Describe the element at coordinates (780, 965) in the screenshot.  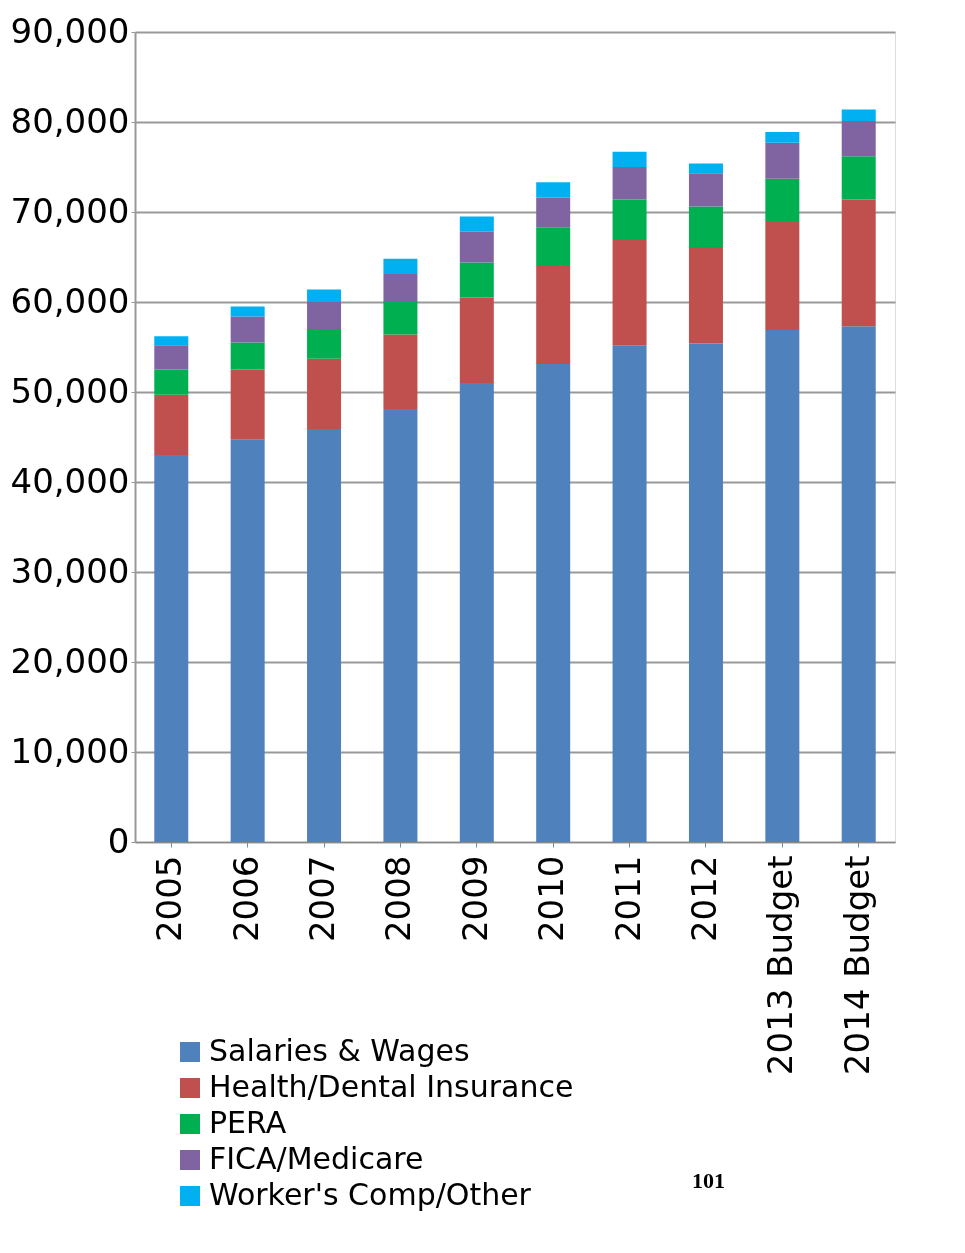
I see `x-tick-label: 2013 Budget` at that location.